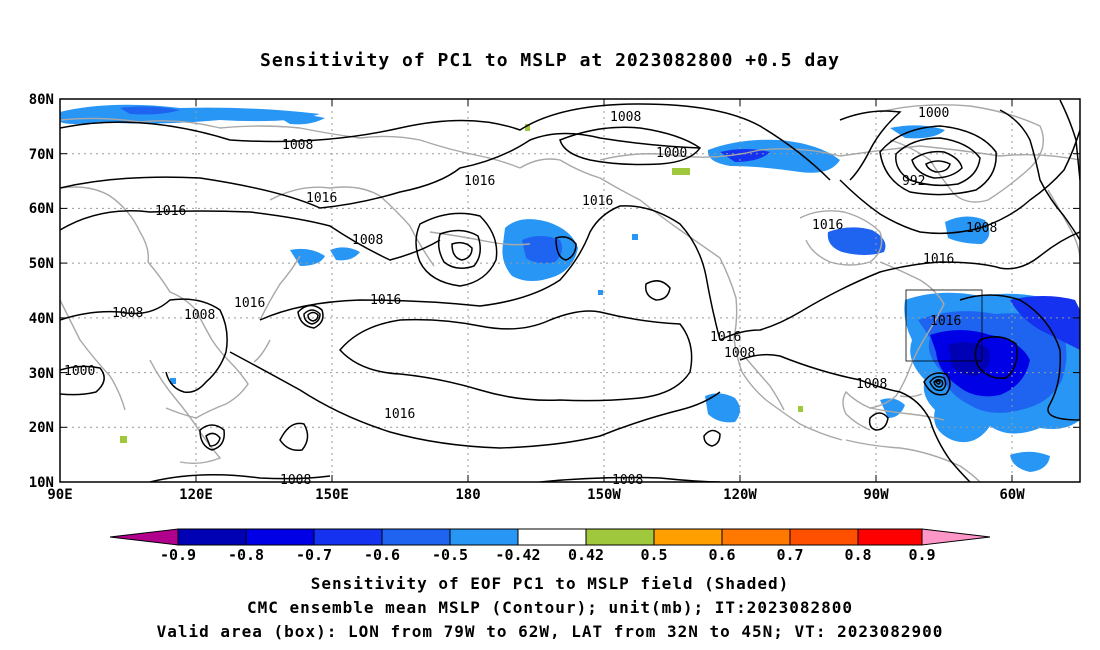  What do you see at coordinates (307, 257) in the screenshot?
I see `shade-patch-okhotsk` at bounding box center [307, 257].